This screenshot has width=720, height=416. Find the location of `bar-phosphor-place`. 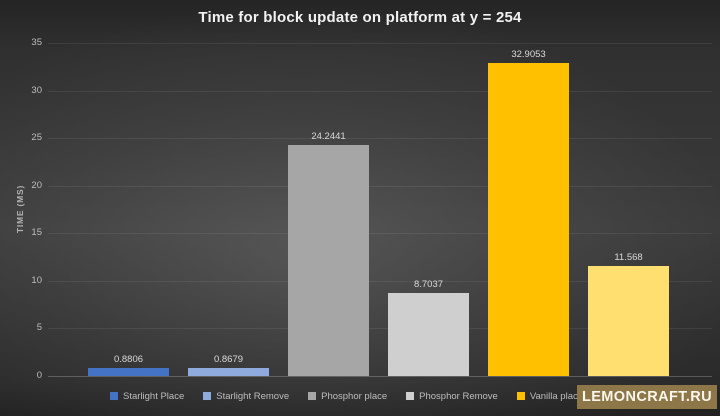

bar-phosphor-place is located at coordinates (328, 260).